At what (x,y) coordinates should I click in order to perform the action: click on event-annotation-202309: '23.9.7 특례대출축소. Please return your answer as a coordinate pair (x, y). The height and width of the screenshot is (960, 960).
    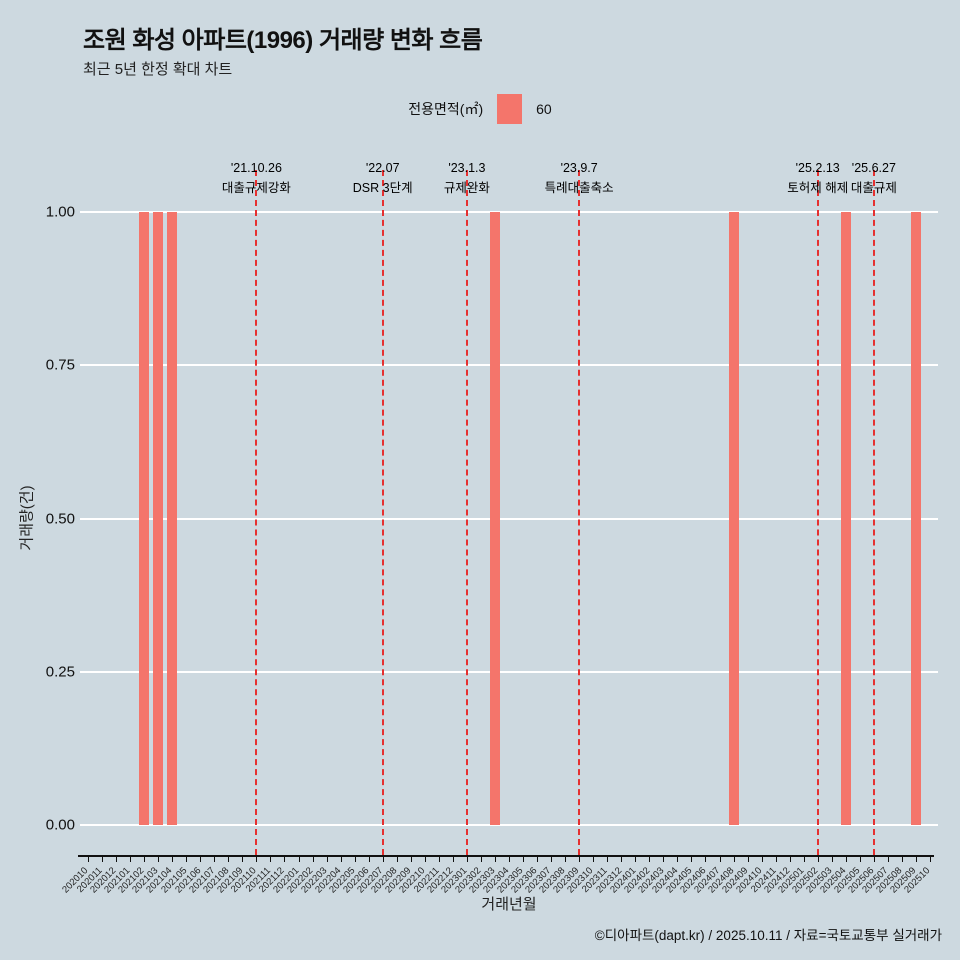
    Looking at the image, I should click on (579, 178).